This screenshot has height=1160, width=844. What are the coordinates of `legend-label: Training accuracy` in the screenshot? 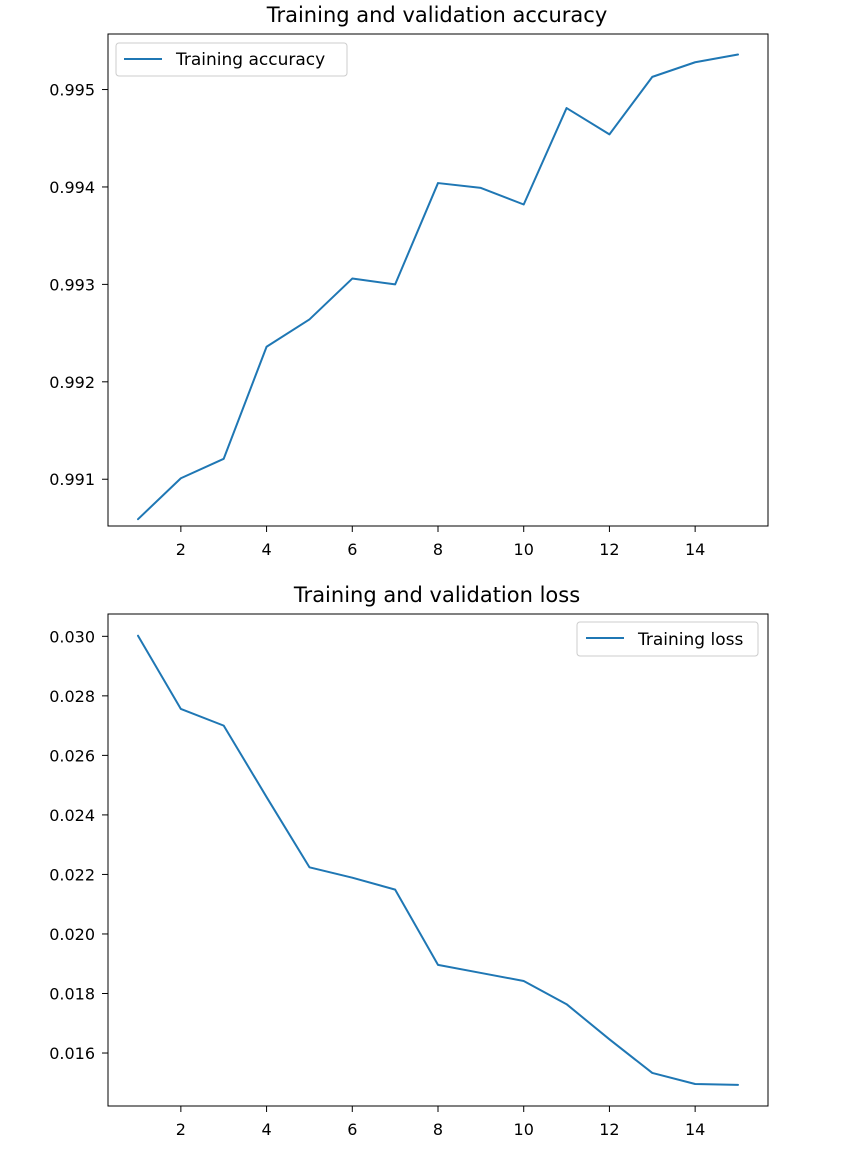 It's located at (250, 60).